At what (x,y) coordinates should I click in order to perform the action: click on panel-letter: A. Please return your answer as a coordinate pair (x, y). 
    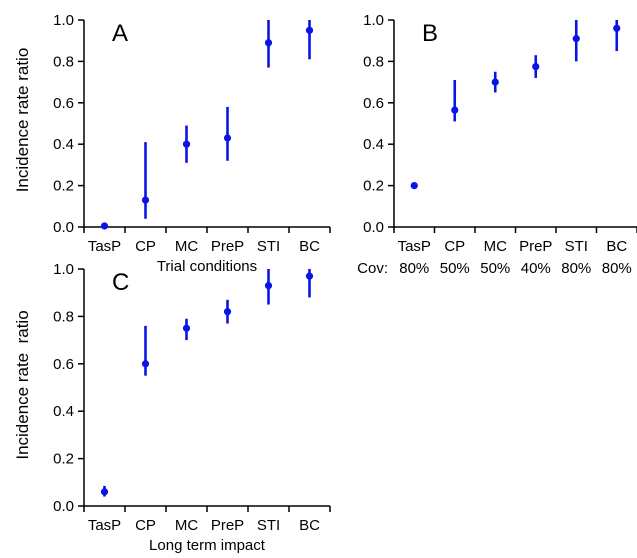
    Looking at the image, I should click on (120, 33).